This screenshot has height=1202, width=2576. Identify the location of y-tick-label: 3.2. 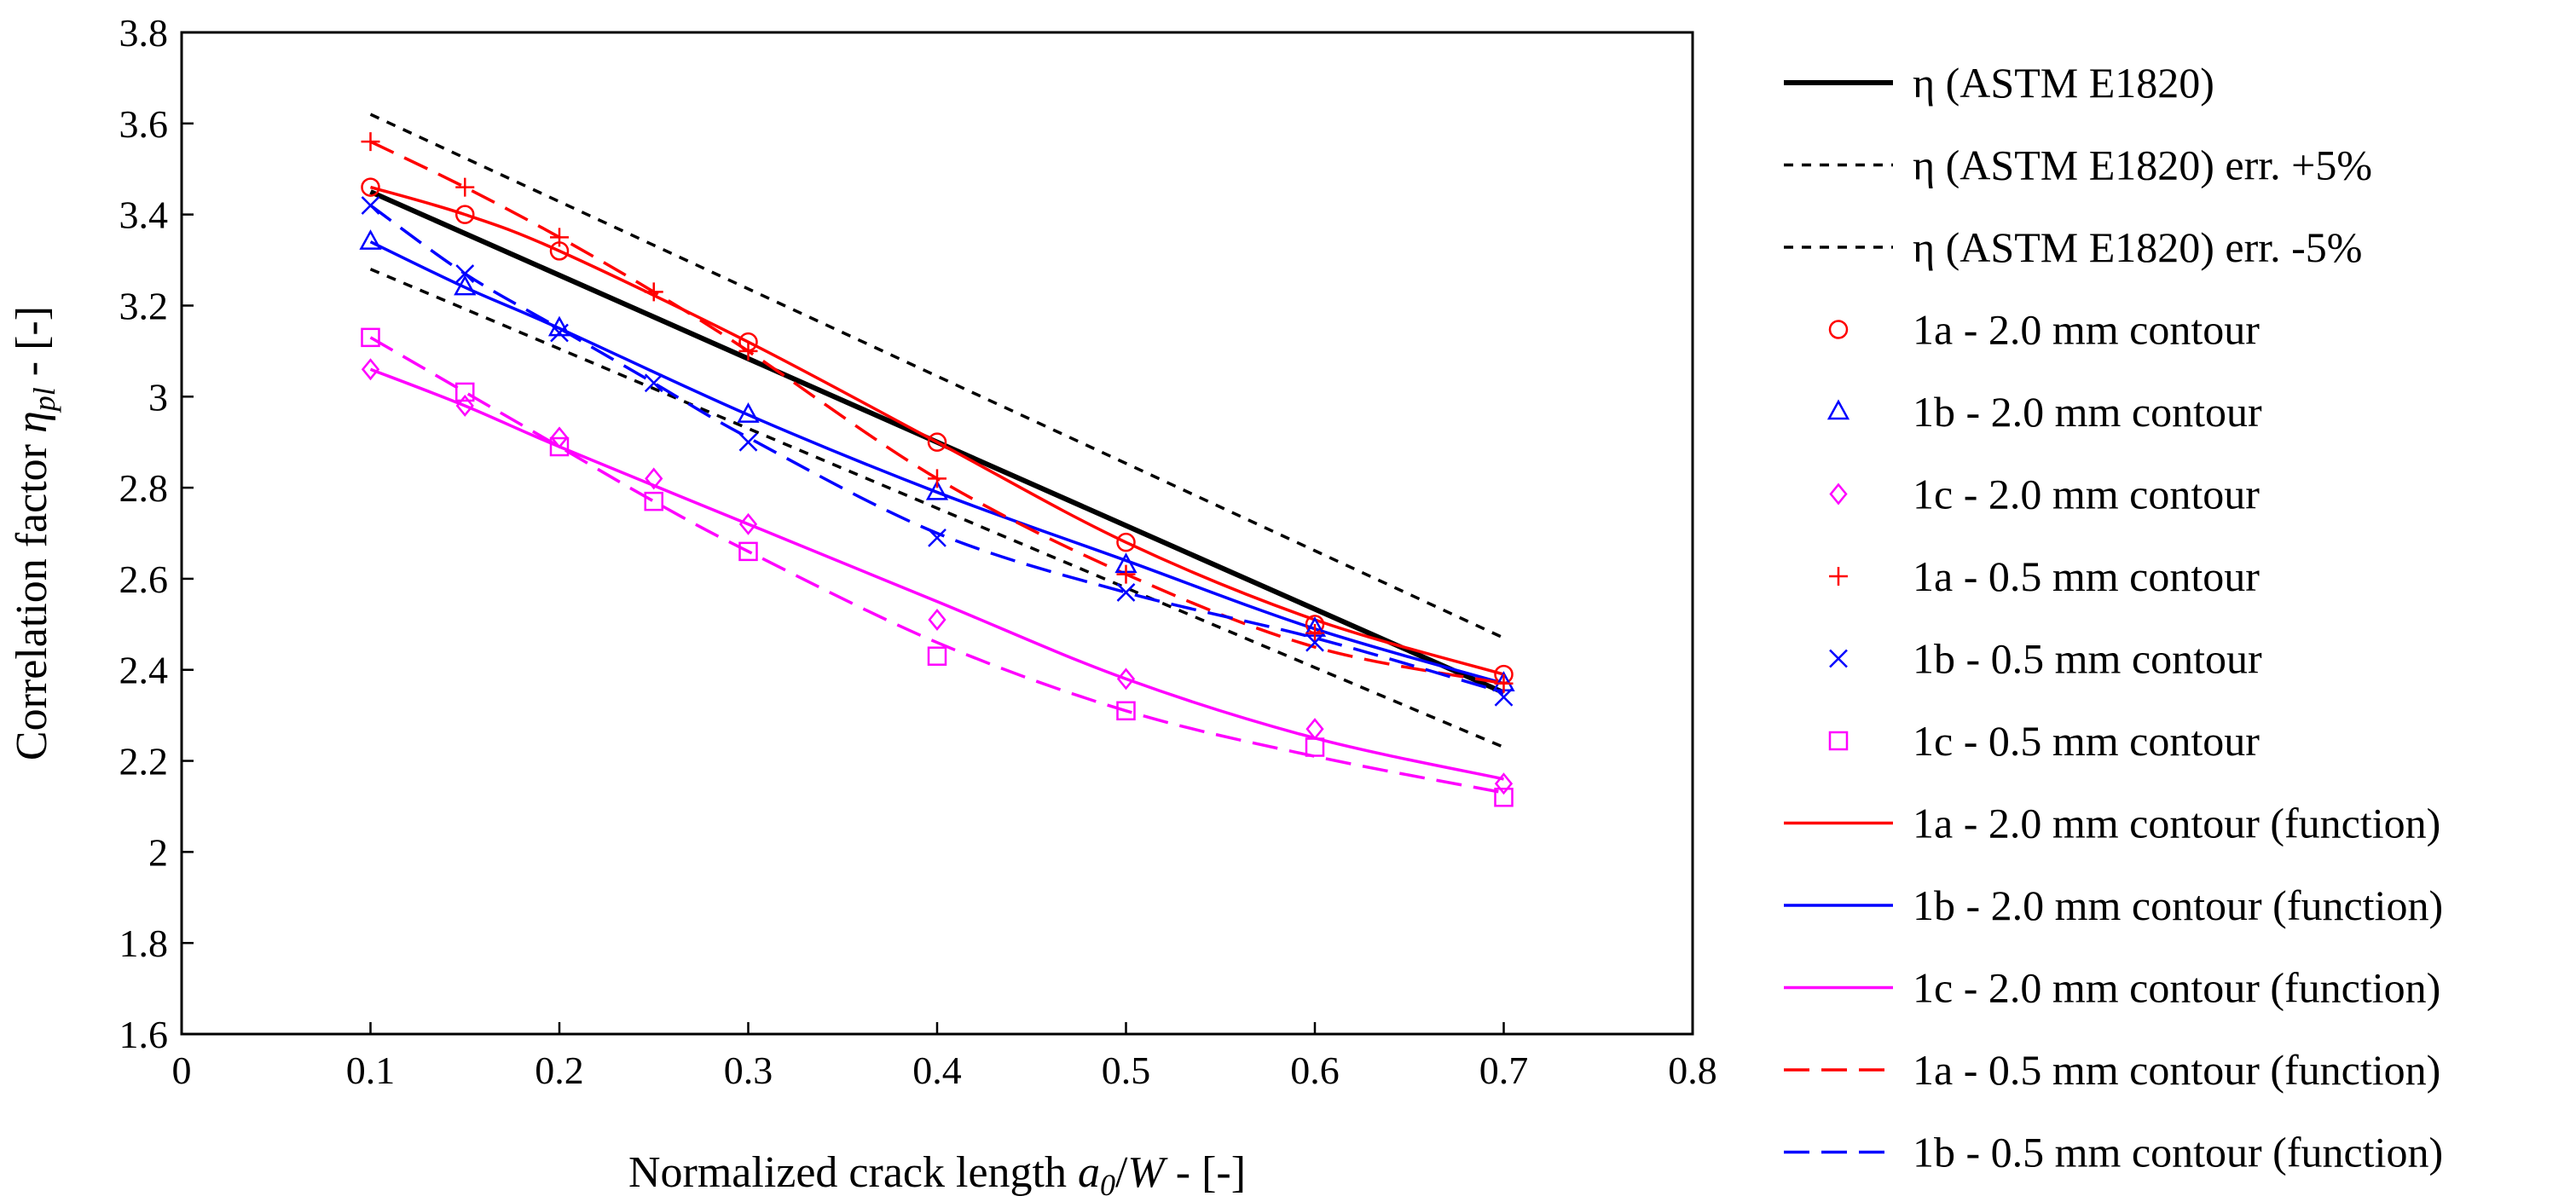
(144, 305).